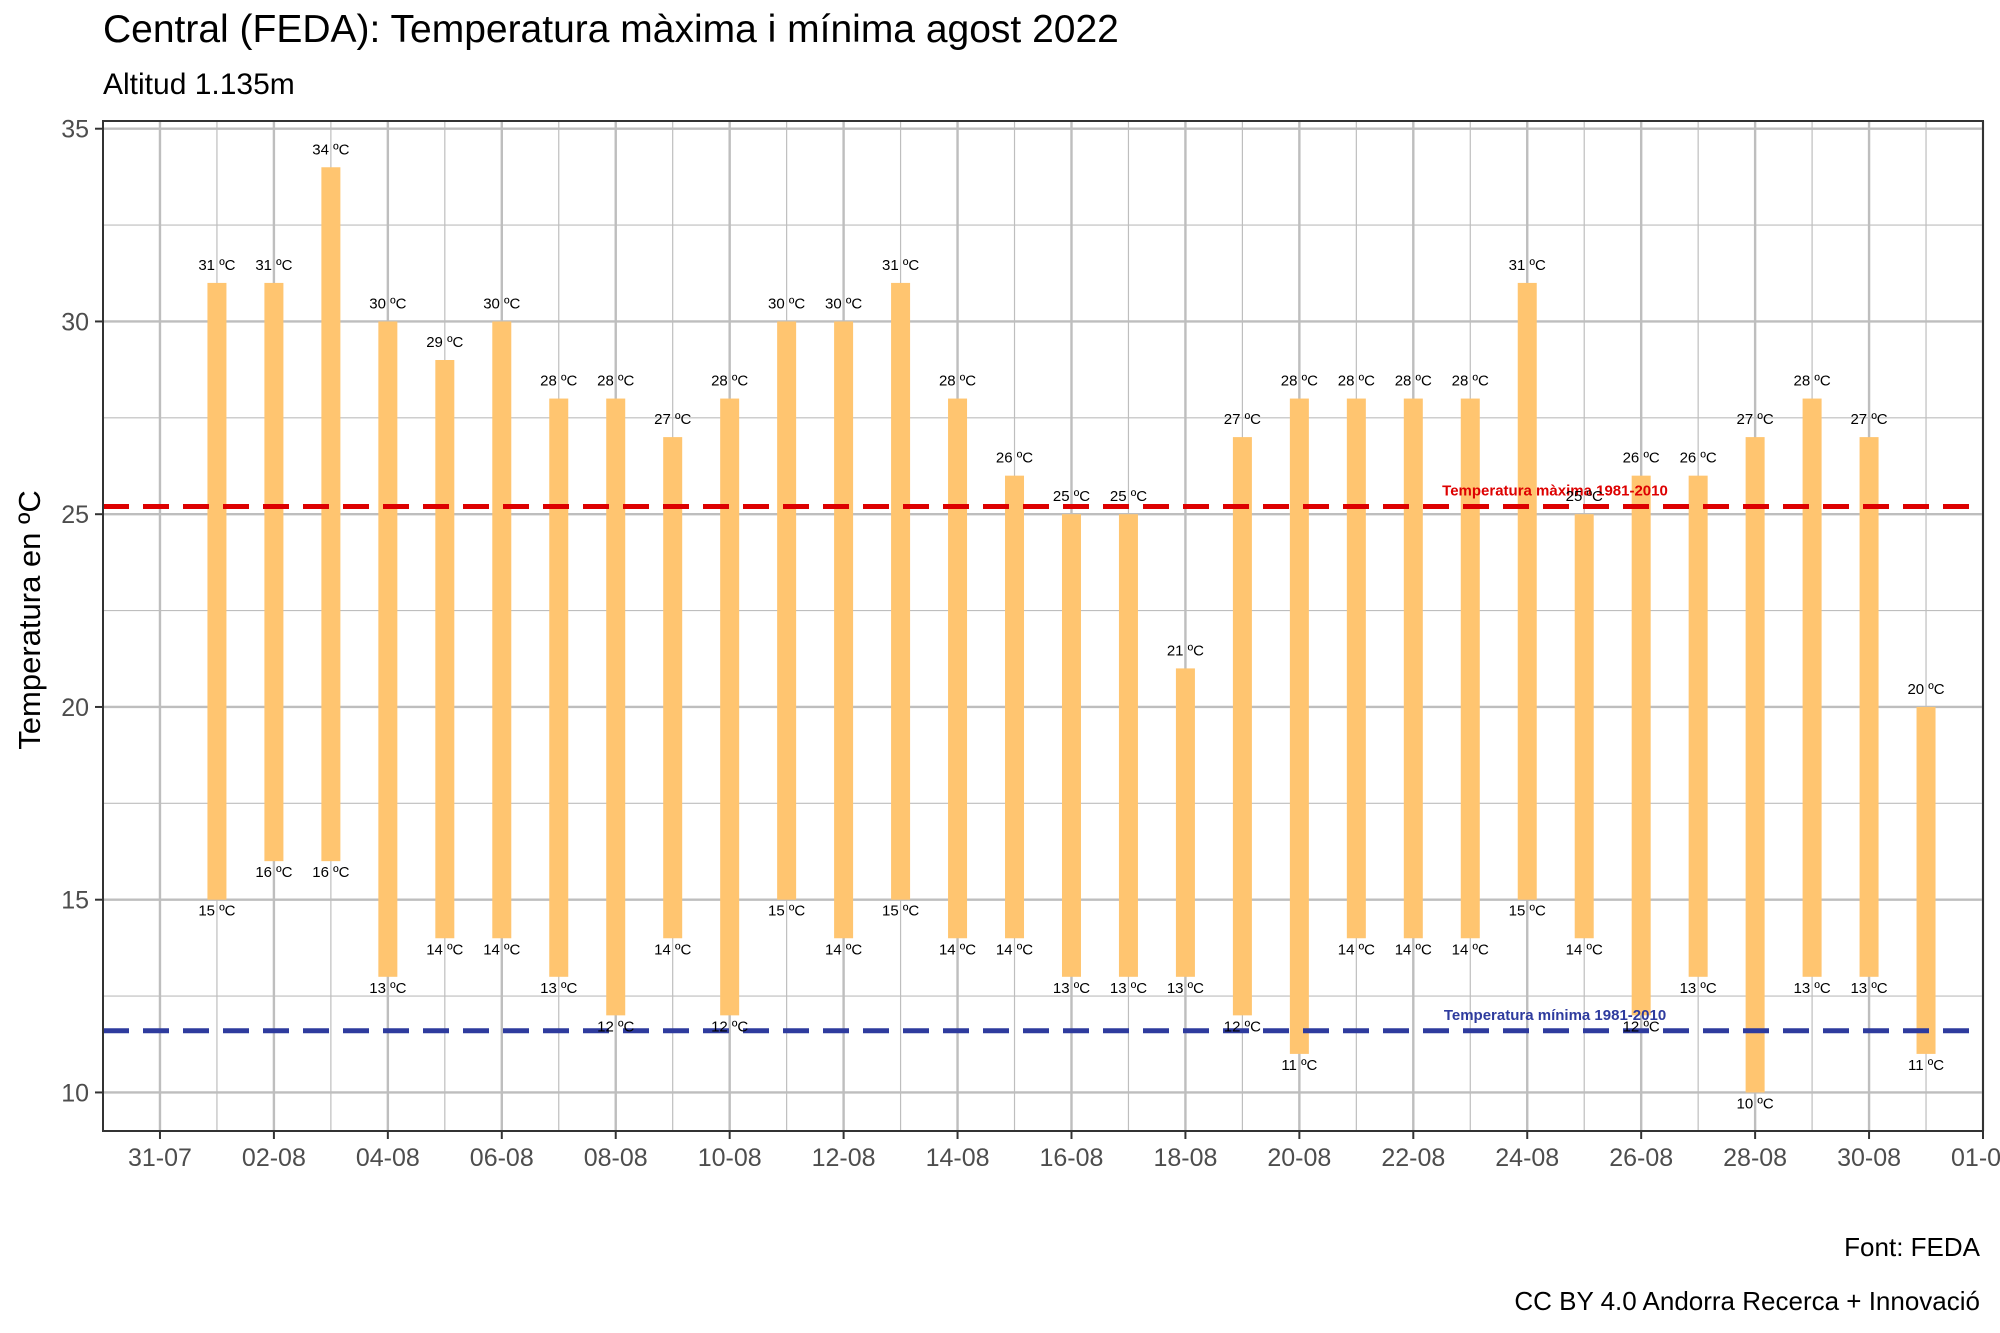  Describe the element at coordinates (29, 619) in the screenshot. I see `y-axis-title: Temperatura en ºC` at that location.